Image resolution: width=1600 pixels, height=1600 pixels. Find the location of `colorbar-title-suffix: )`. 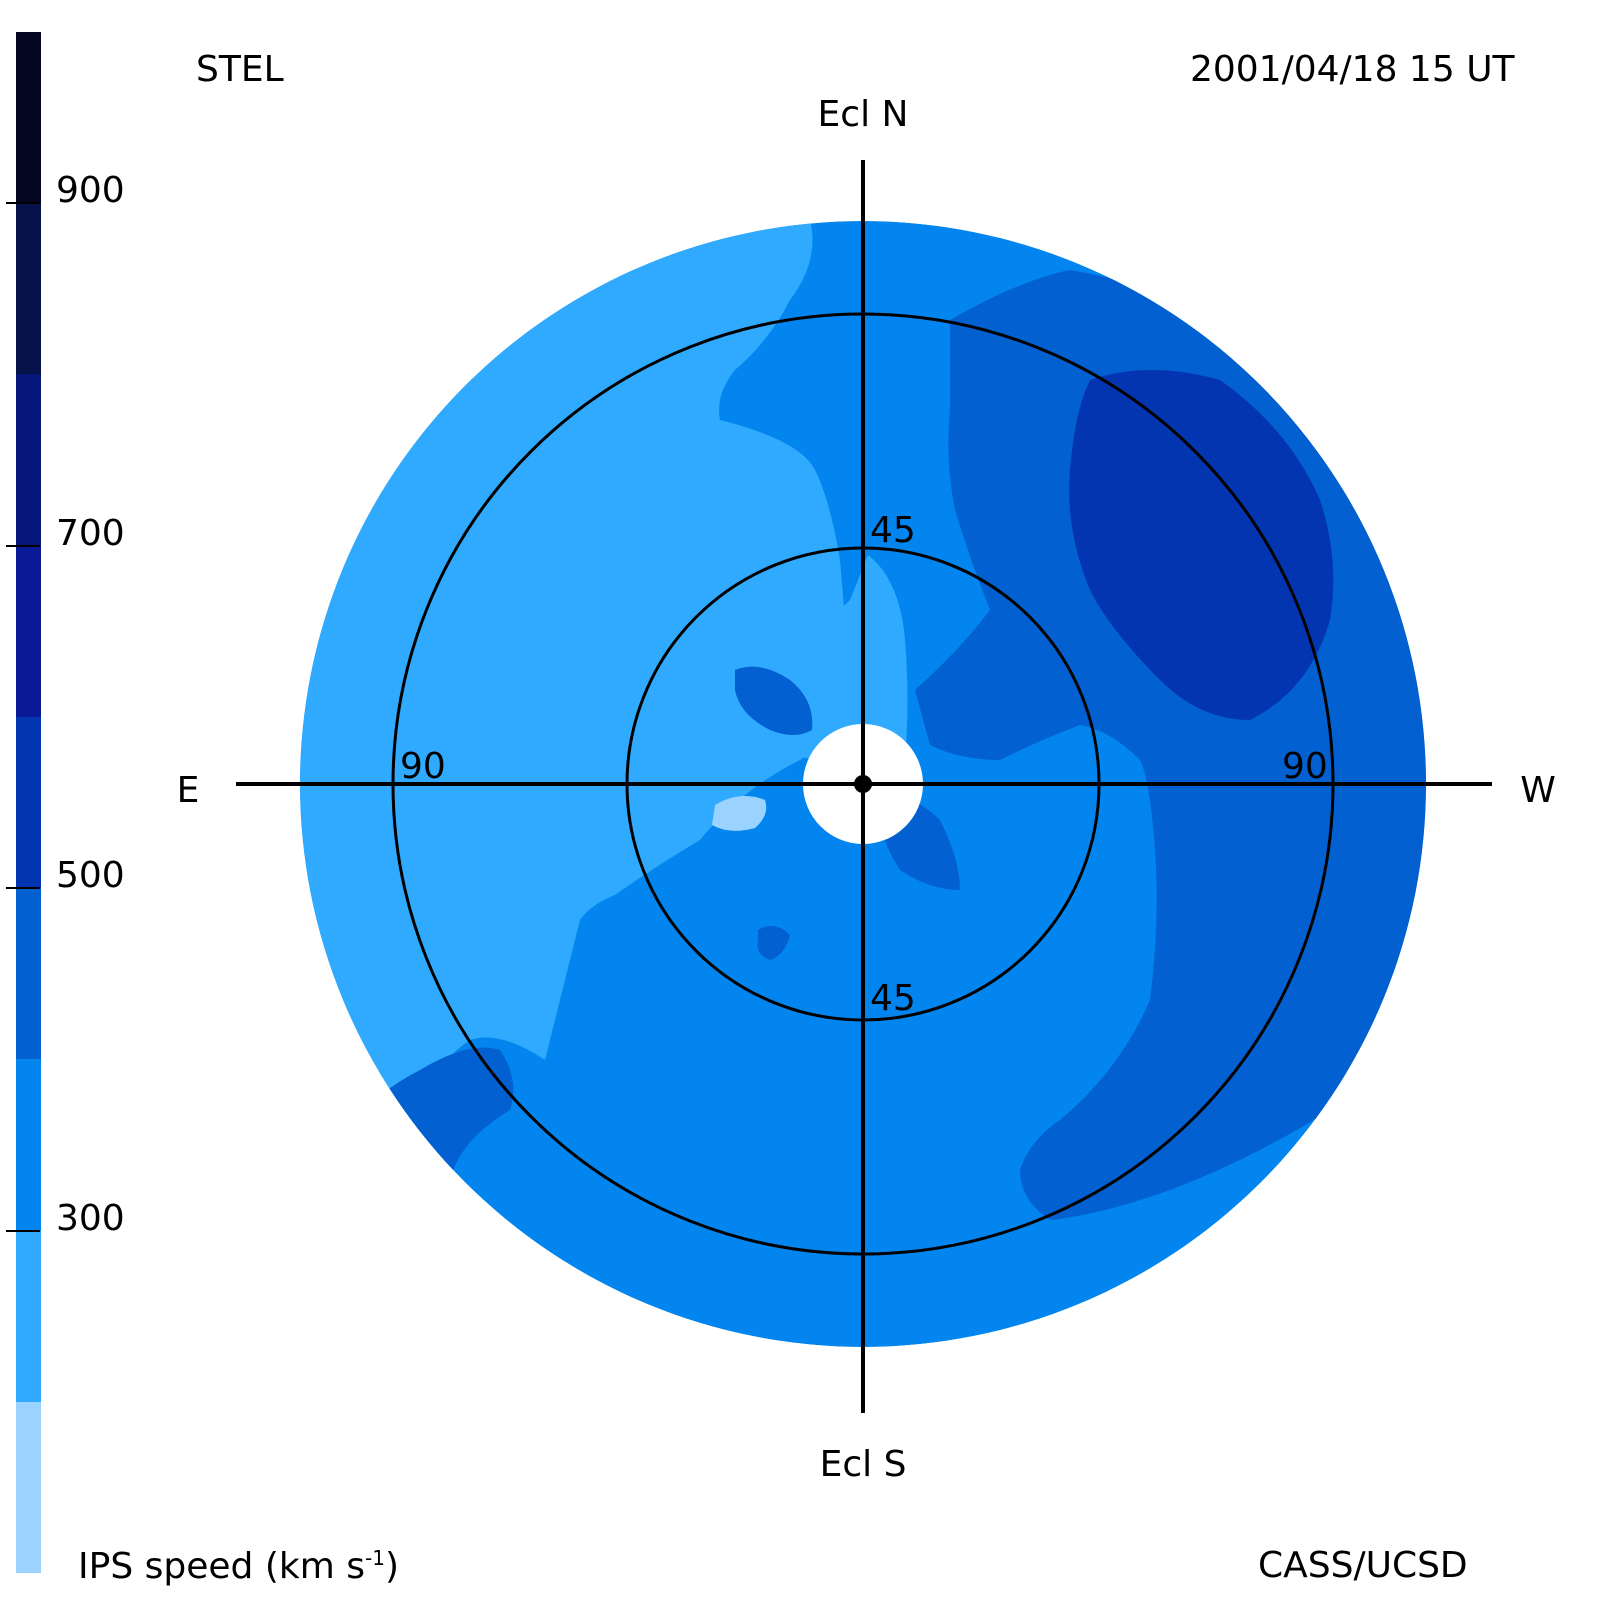

colorbar-title-suffix: ) is located at coordinates (391, 1566).